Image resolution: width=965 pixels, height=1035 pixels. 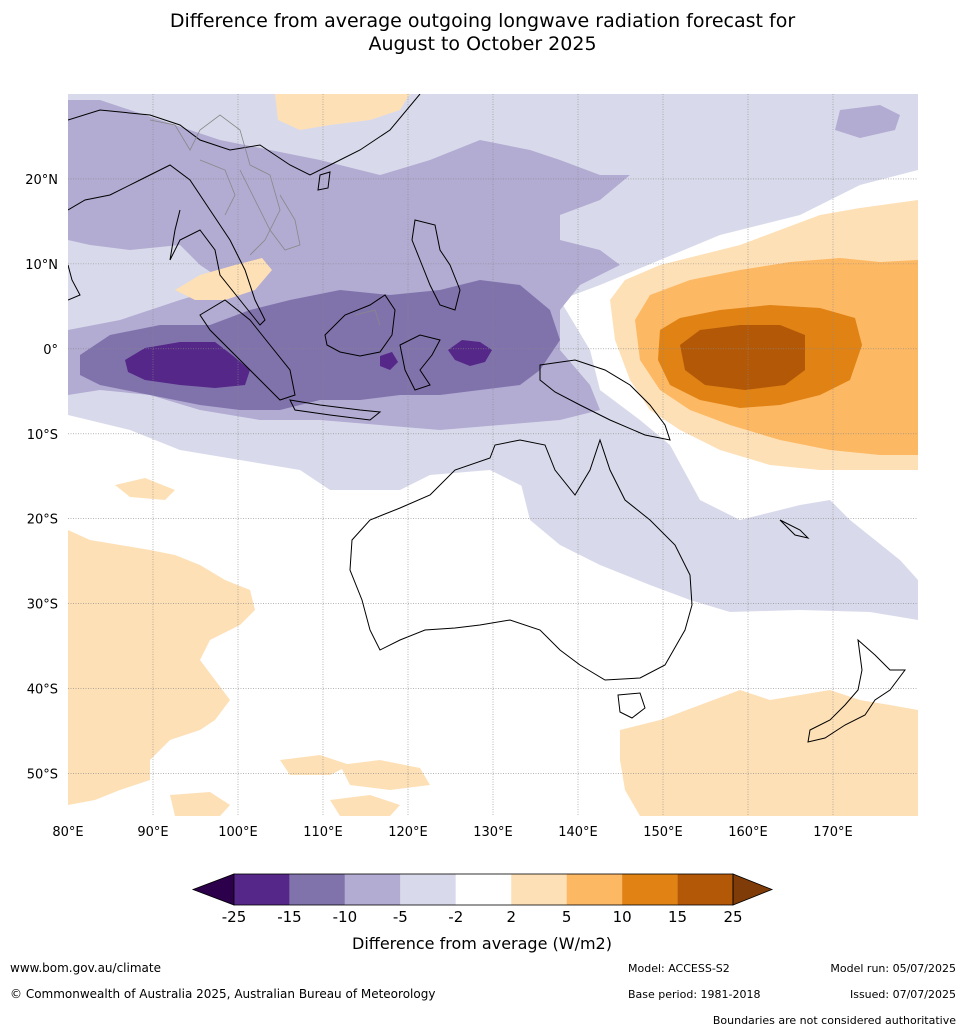 What do you see at coordinates (856, 690) in the screenshot?
I see `coastline-new-zealand` at bounding box center [856, 690].